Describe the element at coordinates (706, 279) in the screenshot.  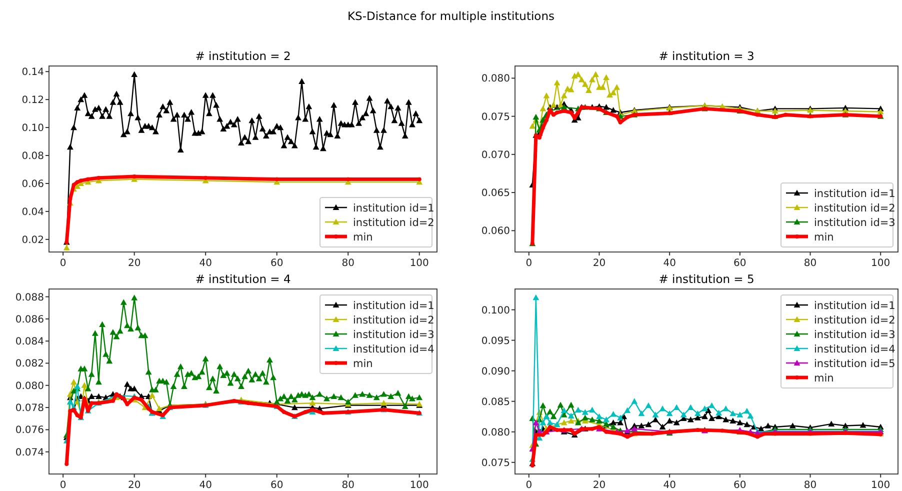
I see `chart-title: # institution = 5` at that location.